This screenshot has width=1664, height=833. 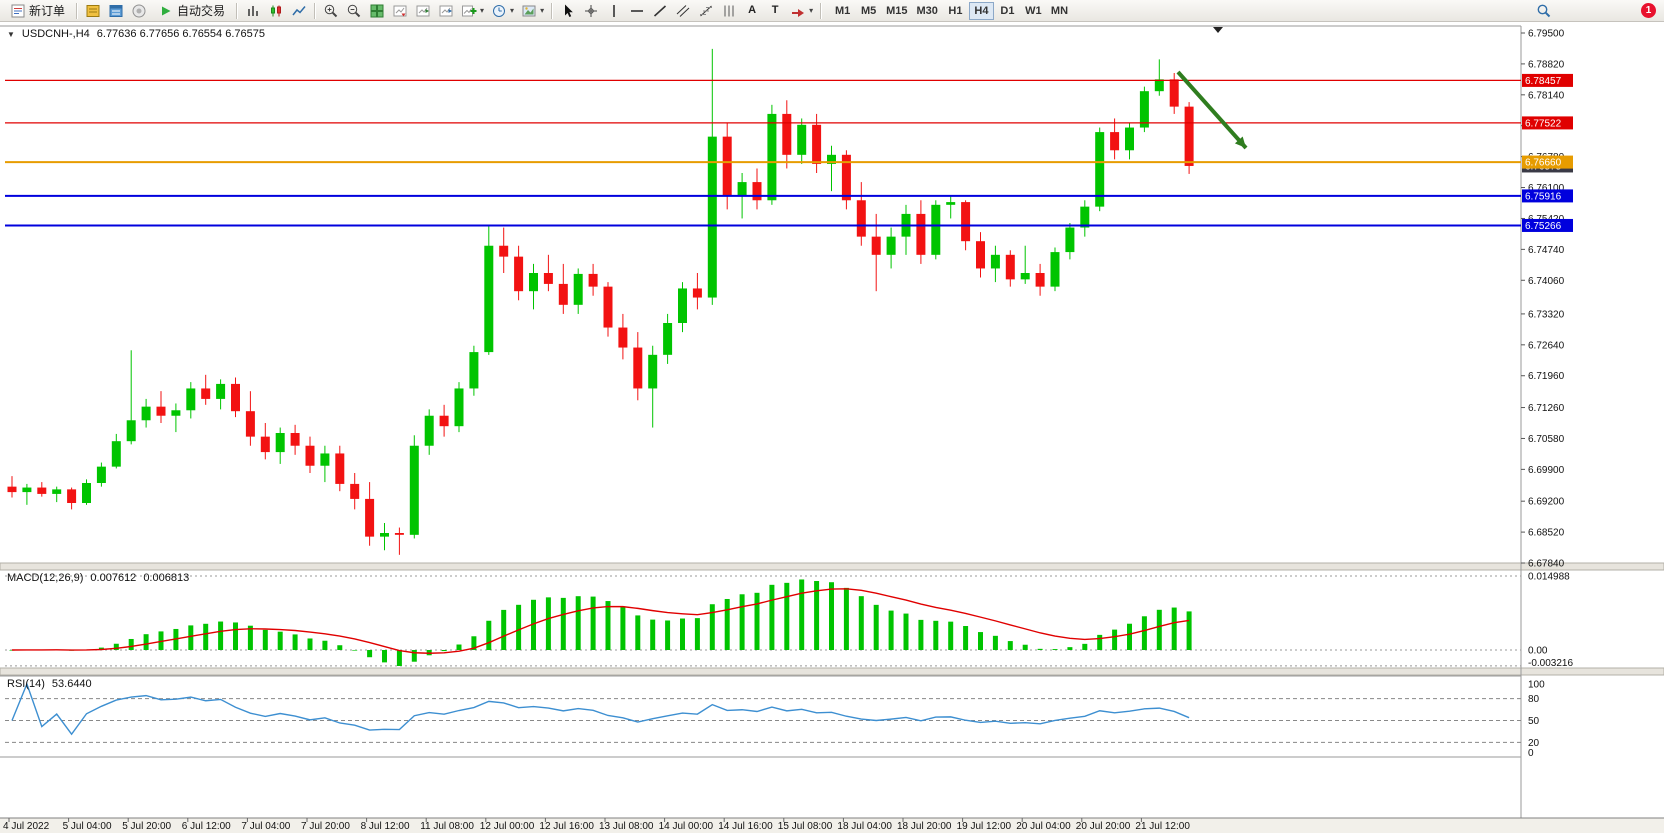 What do you see at coordinates (1544, 11) in the screenshot?
I see `search-button` at bounding box center [1544, 11].